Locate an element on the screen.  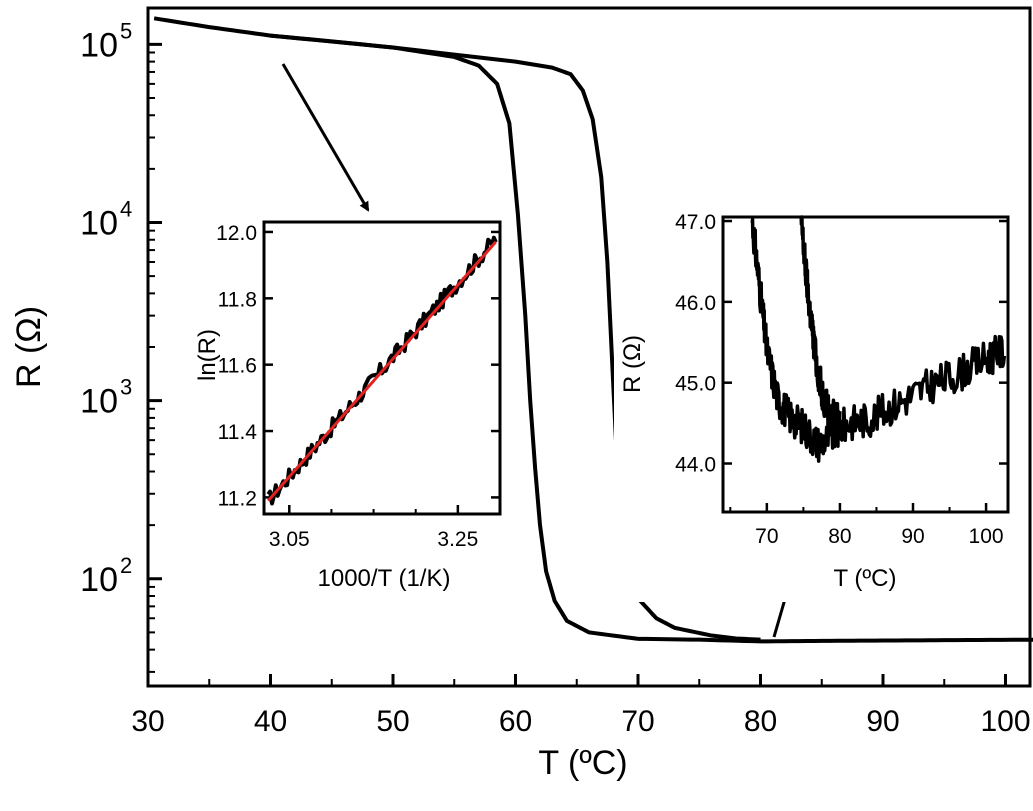
main-x-tick-label: 80 is located at coordinates (760, 721).